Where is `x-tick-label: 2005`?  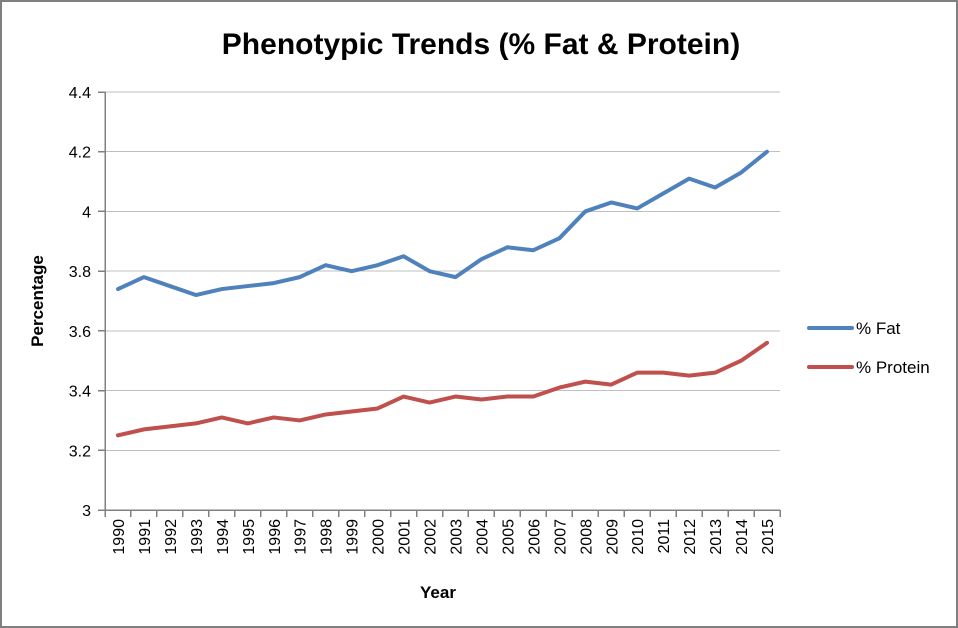 x-tick-label: 2005 is located at coordinates (508, 537).